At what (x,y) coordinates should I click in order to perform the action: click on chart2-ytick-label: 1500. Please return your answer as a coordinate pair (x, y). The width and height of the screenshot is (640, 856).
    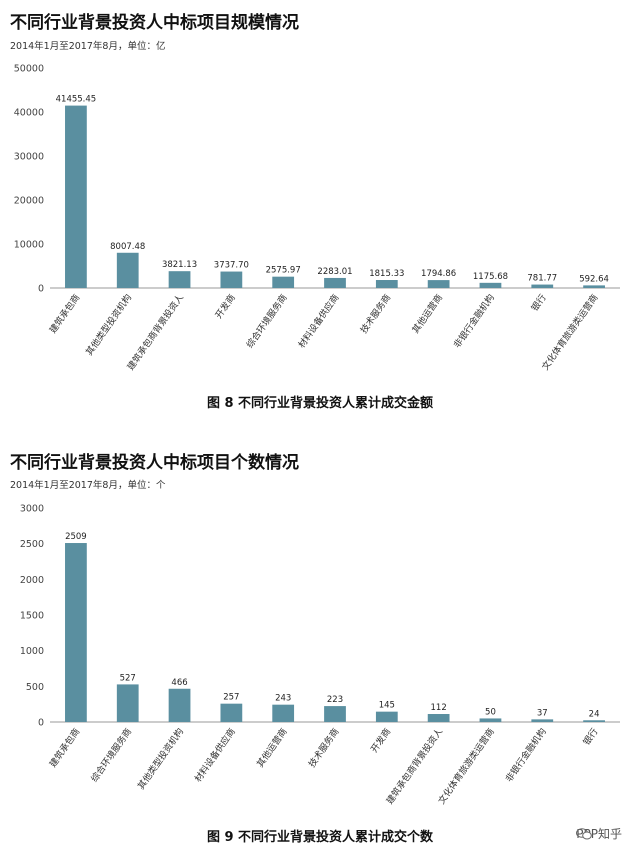
    Looking at the image, I should click on (32, 616).